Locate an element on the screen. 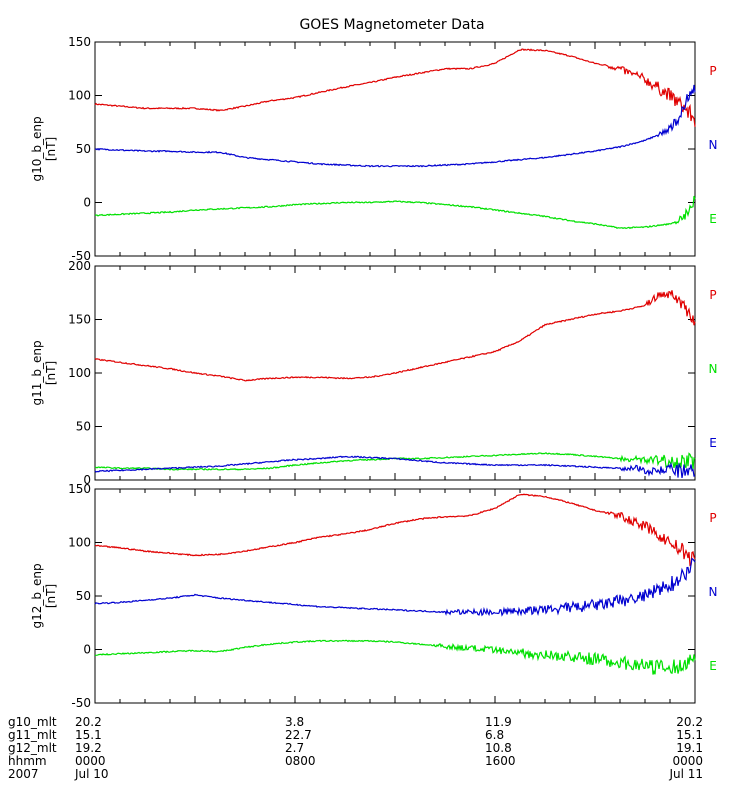 Image resolution: width=750 pixels, height=800 pixels. footer-value: 3.8 is located at coordinates (295, 722).